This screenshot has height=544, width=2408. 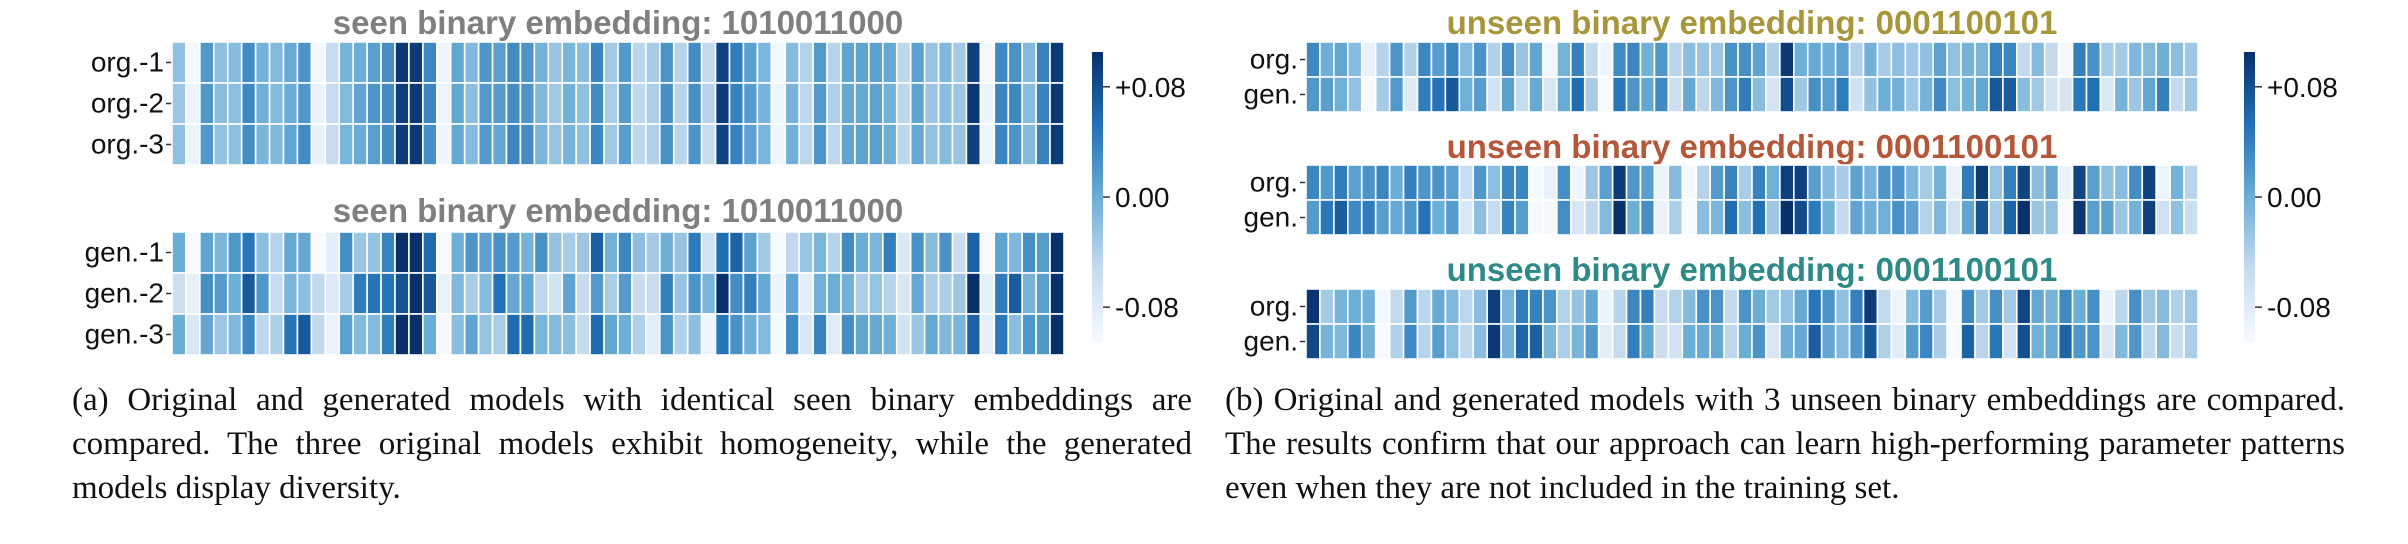 What do you see at coordinates (1097, 197) in the screenshot?
I see `colorbar-gradient` at bounding box center [1097, 197].